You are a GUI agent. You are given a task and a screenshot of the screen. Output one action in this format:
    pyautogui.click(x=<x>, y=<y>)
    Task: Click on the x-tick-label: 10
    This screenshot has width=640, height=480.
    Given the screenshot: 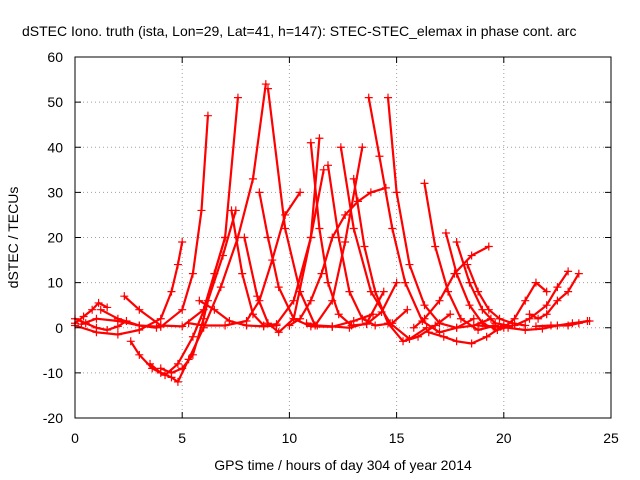 What is the action you would take?
    pyautogui.click(x=290, y=438)
    